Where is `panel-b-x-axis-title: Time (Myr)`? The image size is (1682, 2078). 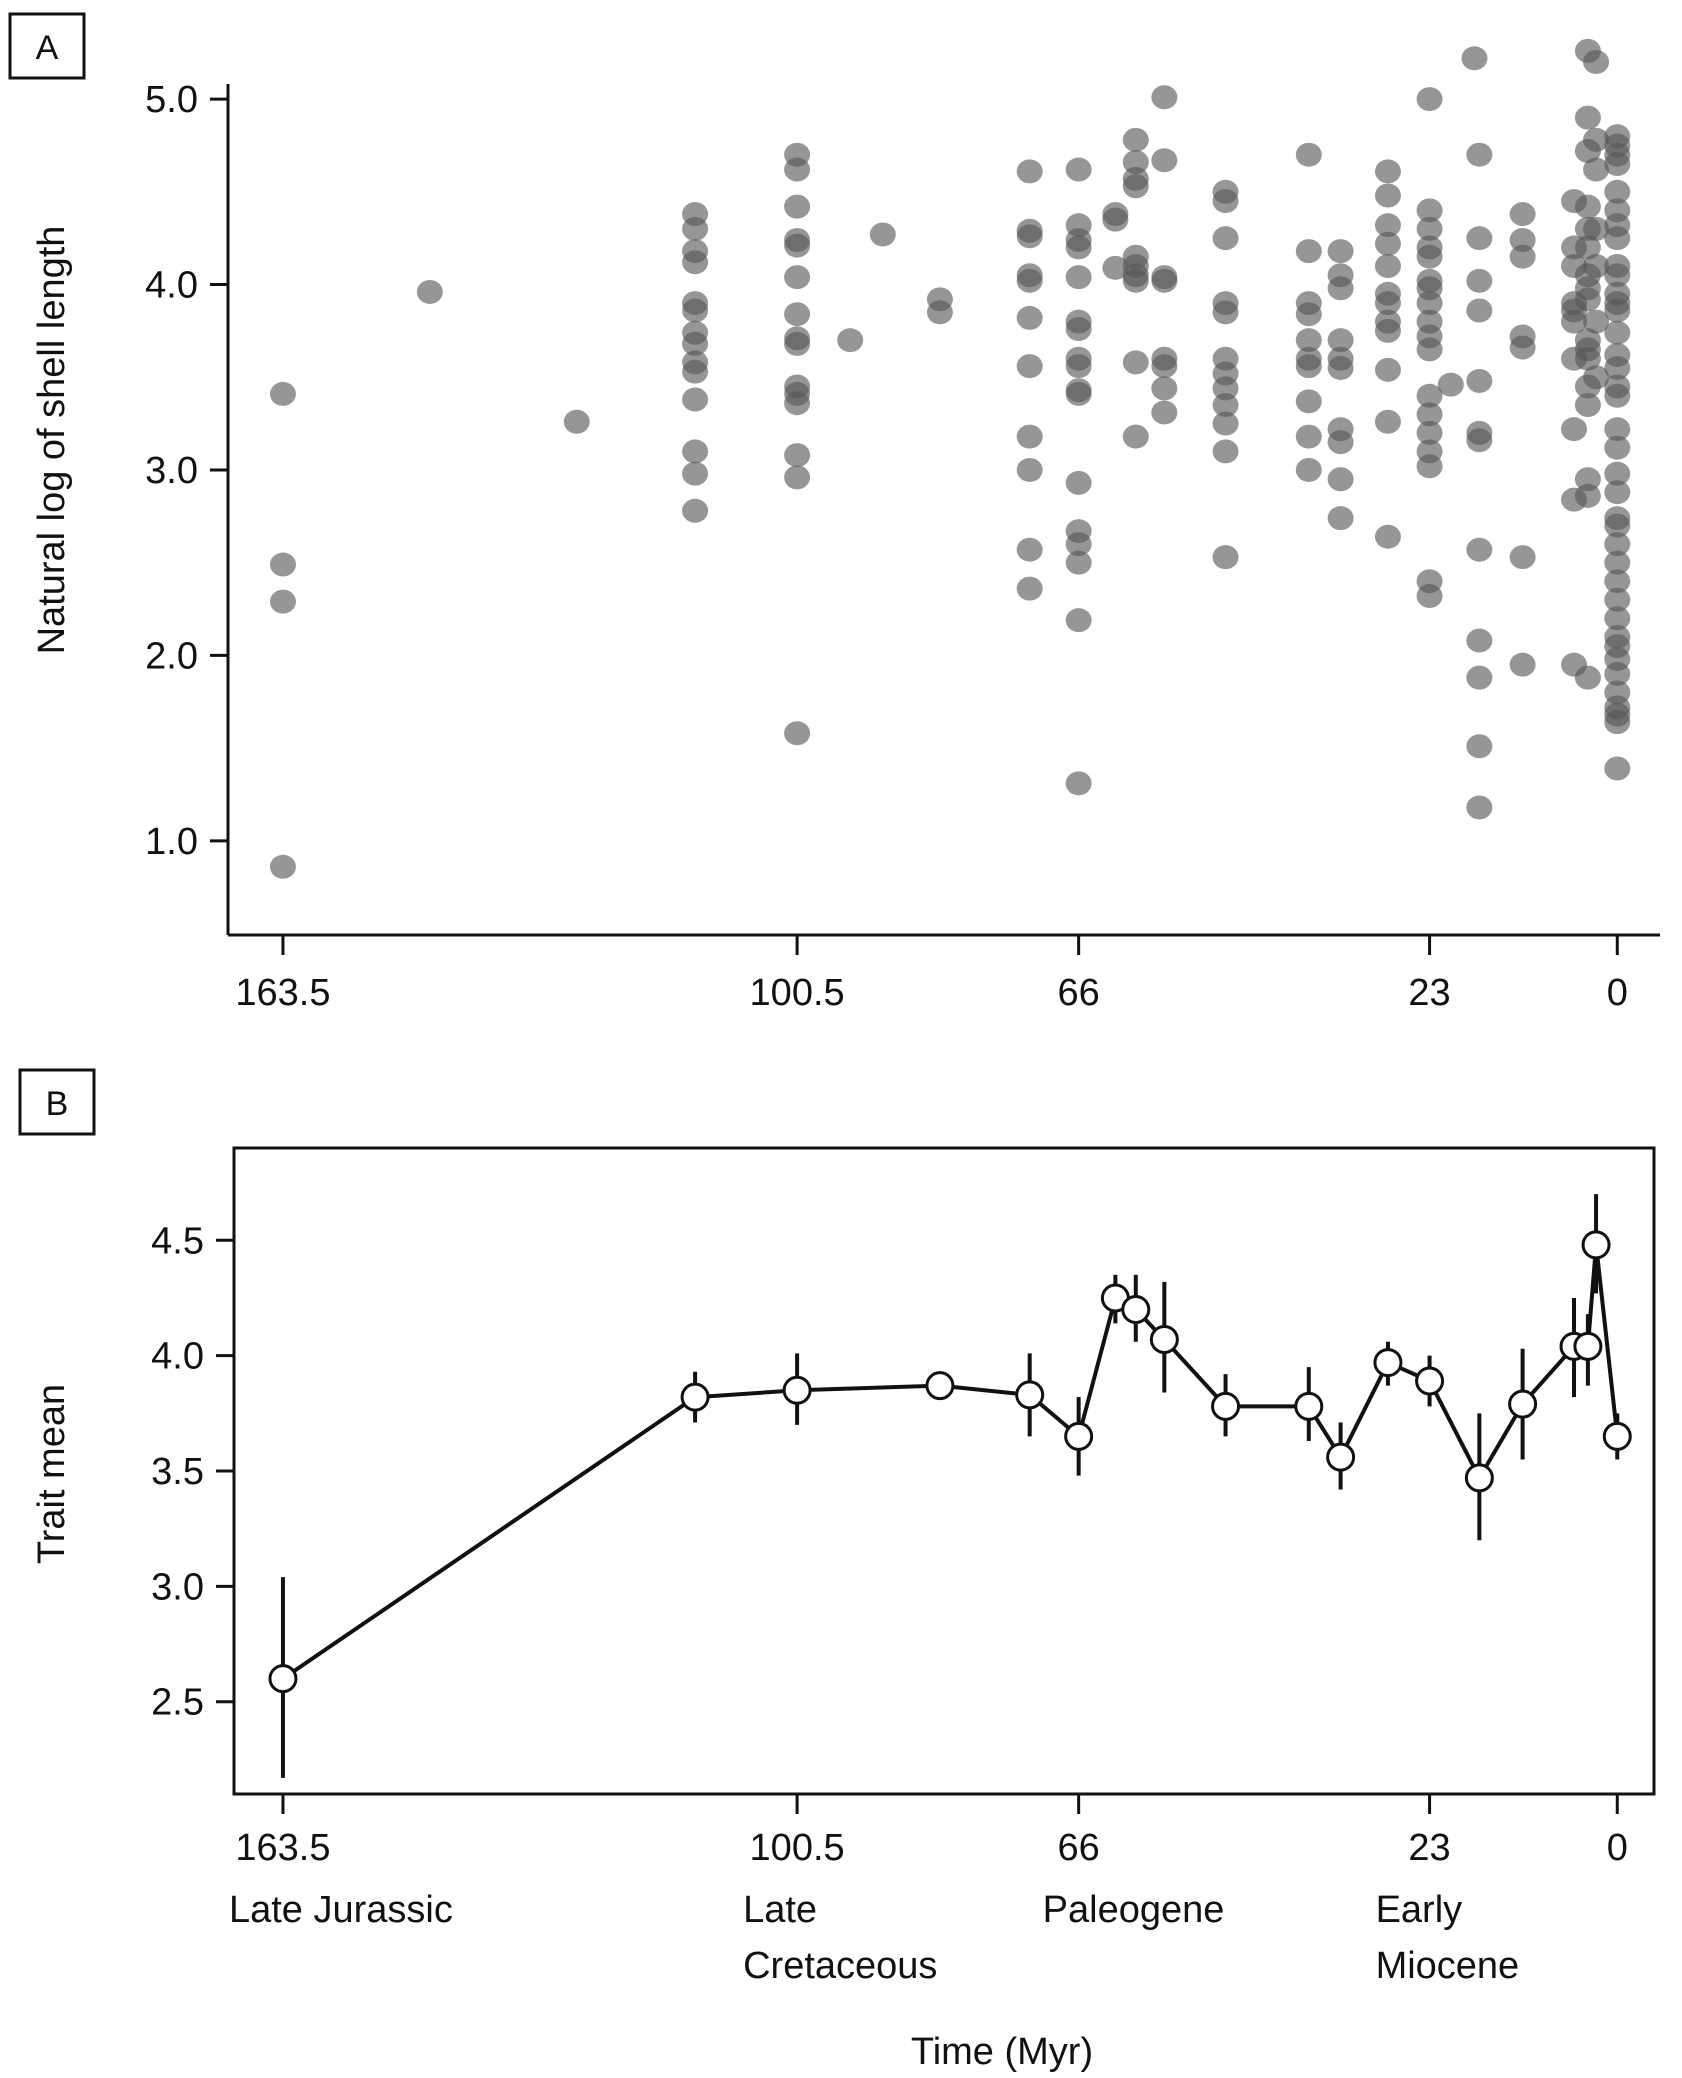 panel-b-x-axis-title: Time (Myr) is located at coordinates (1002, 2052).